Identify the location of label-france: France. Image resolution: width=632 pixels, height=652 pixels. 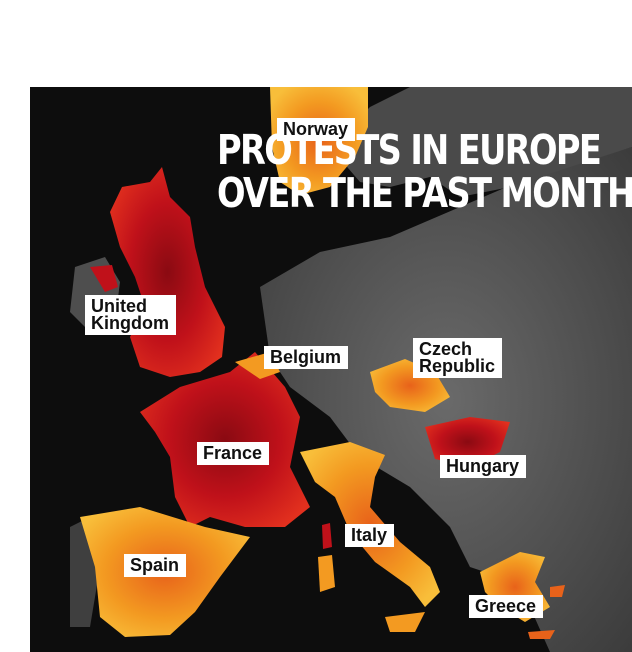
(233, 453).